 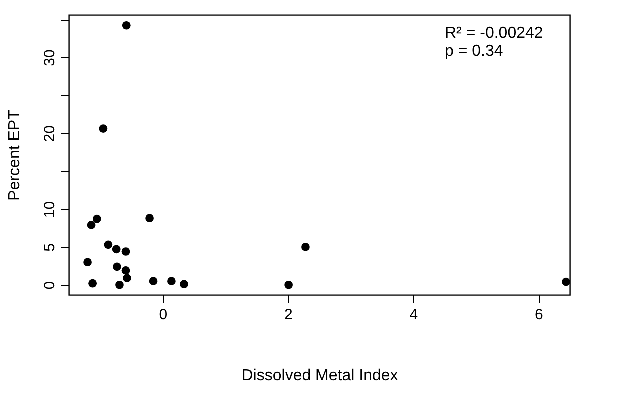 What do you see at coordinates (50, 248) in the screenshot?
I see `y-tick-label: 5` at bounding box center [50, 248].